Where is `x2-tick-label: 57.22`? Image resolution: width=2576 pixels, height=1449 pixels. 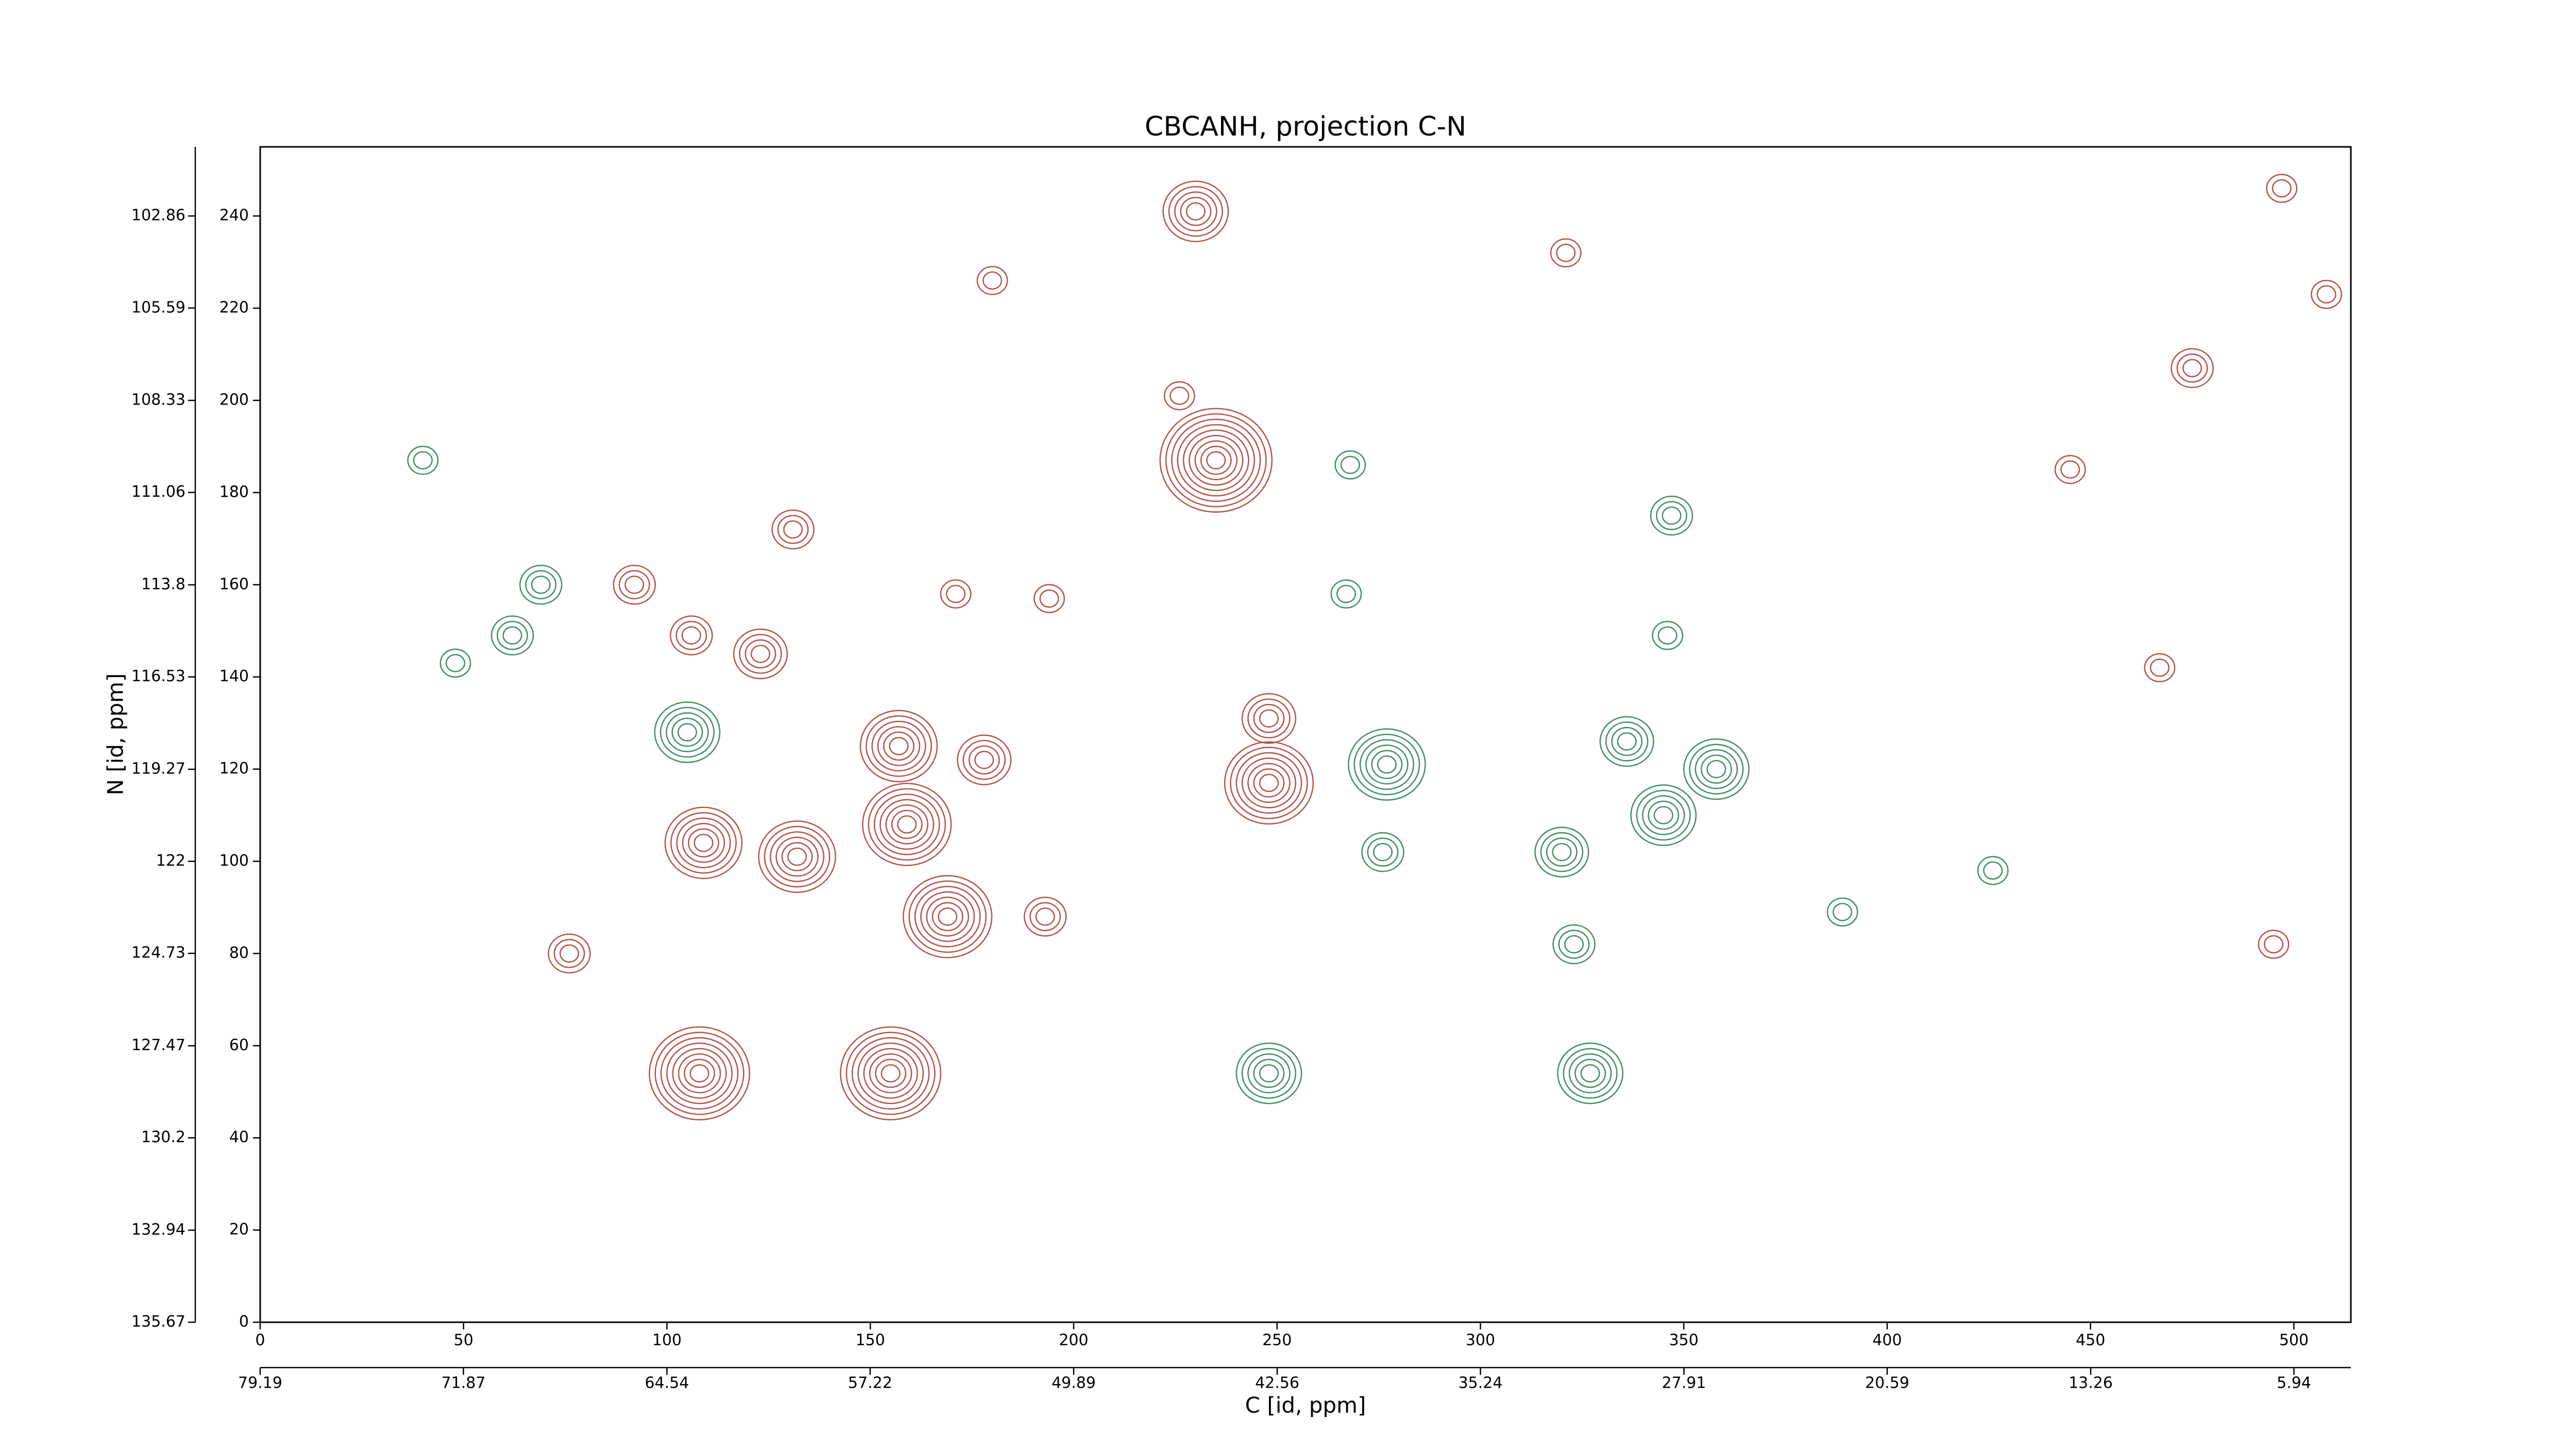
x2-tick-label: 57.22 is located at coordinates (870, 1383).